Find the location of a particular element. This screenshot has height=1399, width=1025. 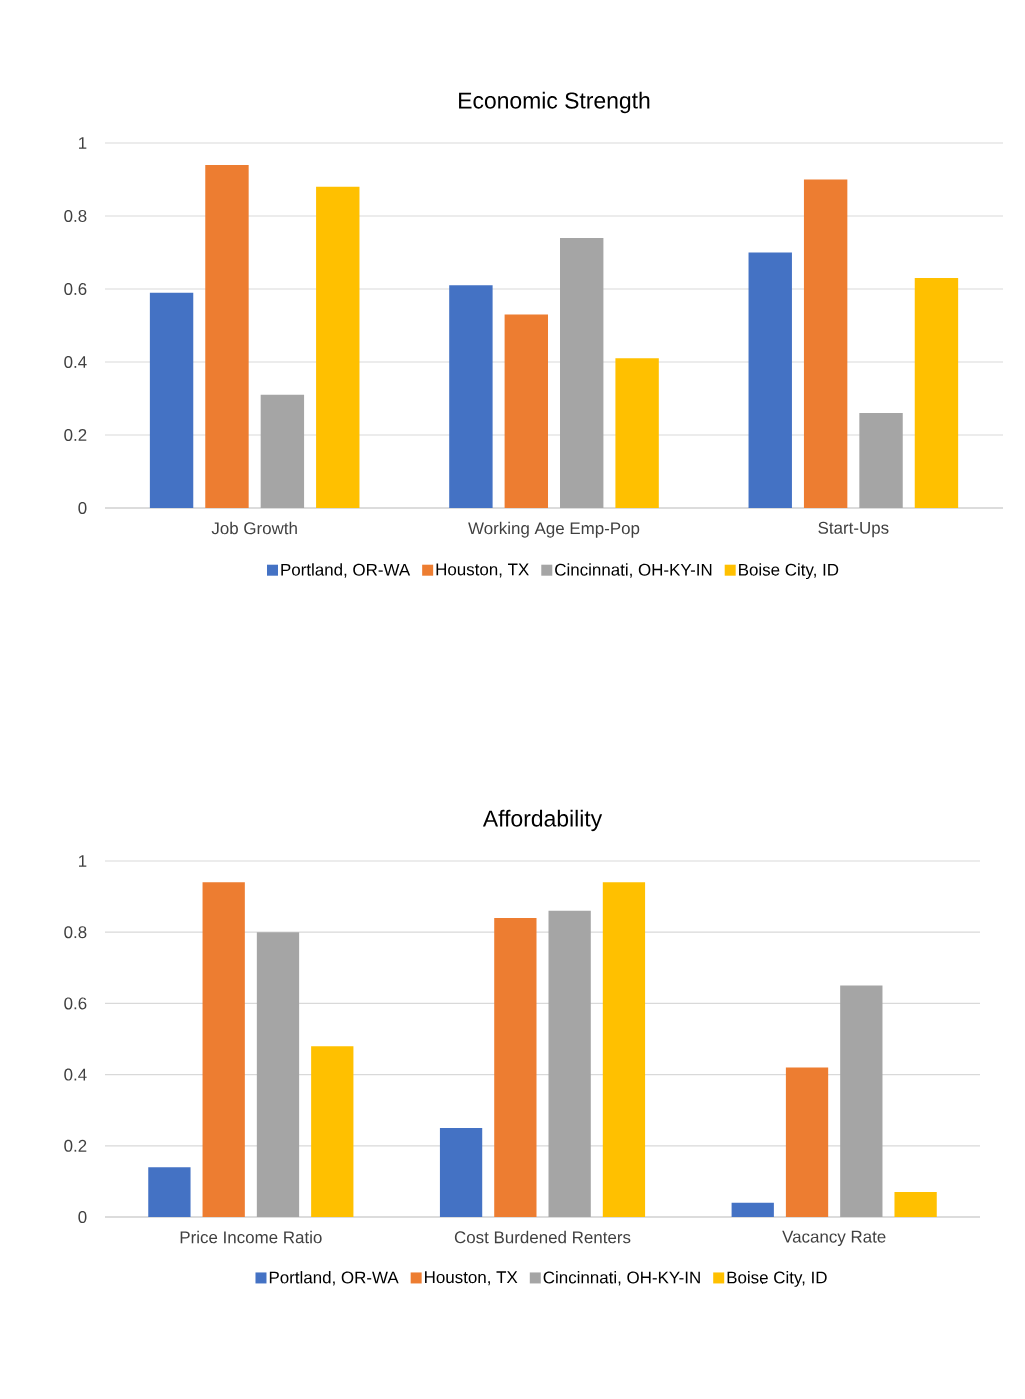

chart-title: Affordability is located at coordinates (542, 820).